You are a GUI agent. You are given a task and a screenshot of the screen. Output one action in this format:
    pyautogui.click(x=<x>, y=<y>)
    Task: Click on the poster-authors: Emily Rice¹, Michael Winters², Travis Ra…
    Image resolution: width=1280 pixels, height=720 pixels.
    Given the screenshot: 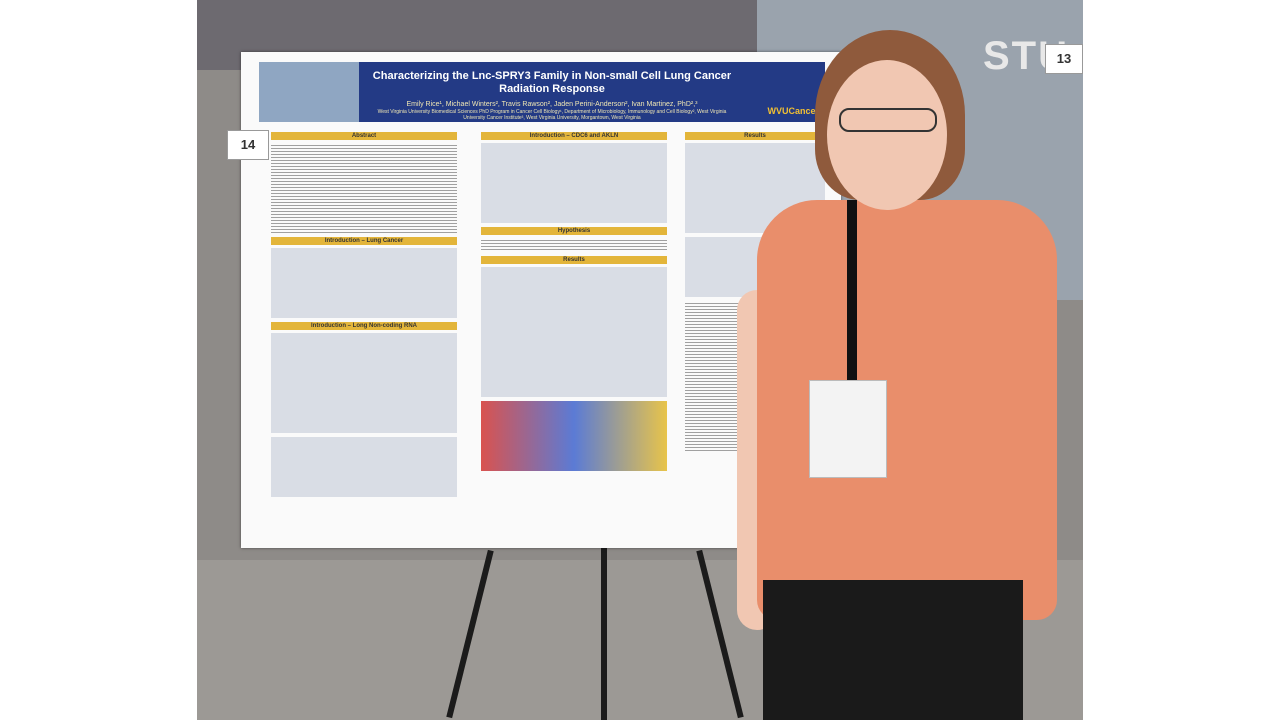 What is the action you would take?
    pyautogui.click(x=552, y=110)
    